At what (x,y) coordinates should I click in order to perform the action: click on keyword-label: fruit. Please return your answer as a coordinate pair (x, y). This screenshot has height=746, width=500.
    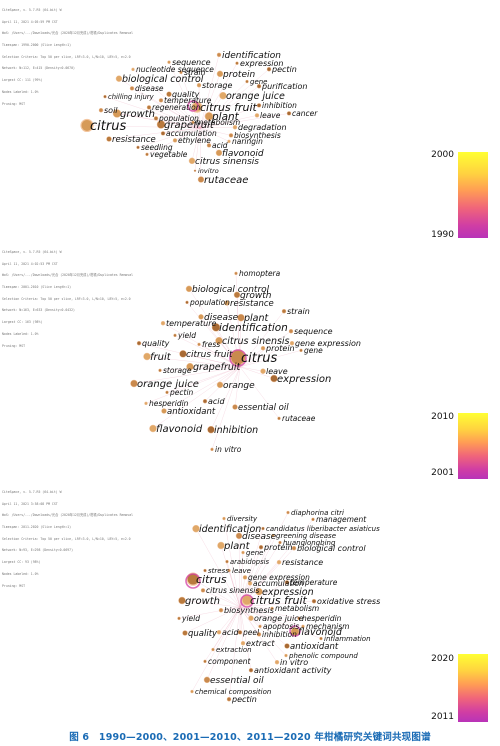
    Looking at the image, I should click on (161, 357).